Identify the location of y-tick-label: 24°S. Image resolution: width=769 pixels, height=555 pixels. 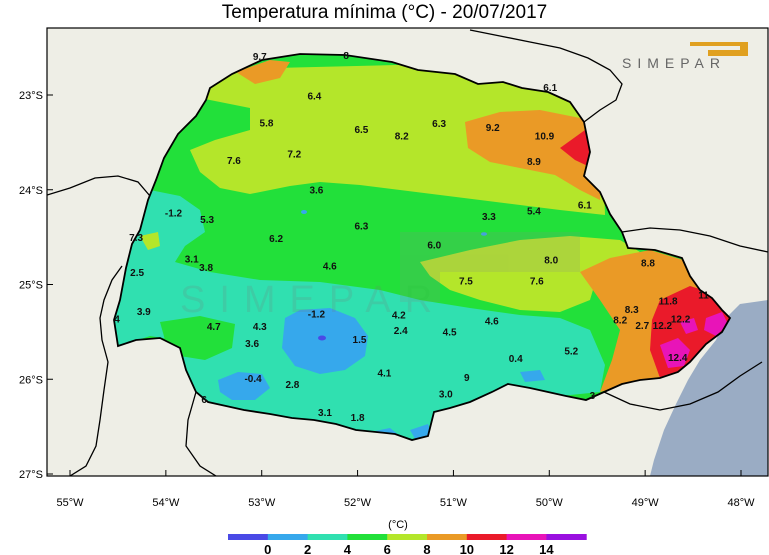
(31, 191).